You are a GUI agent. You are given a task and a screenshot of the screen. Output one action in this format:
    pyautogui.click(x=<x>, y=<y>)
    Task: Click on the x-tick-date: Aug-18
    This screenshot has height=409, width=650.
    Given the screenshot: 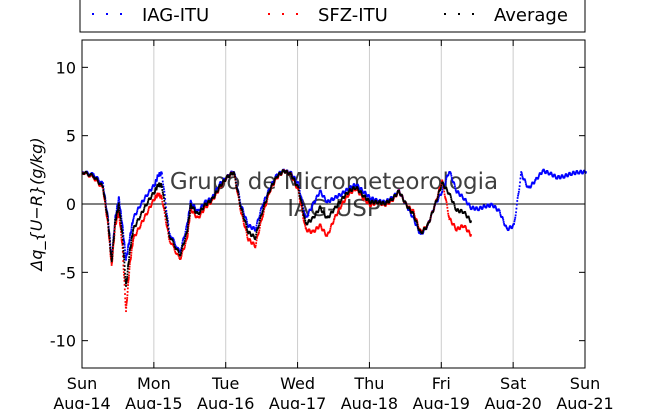 What is the action you would take?
    pyautogui.click(x=369, y=401)
    